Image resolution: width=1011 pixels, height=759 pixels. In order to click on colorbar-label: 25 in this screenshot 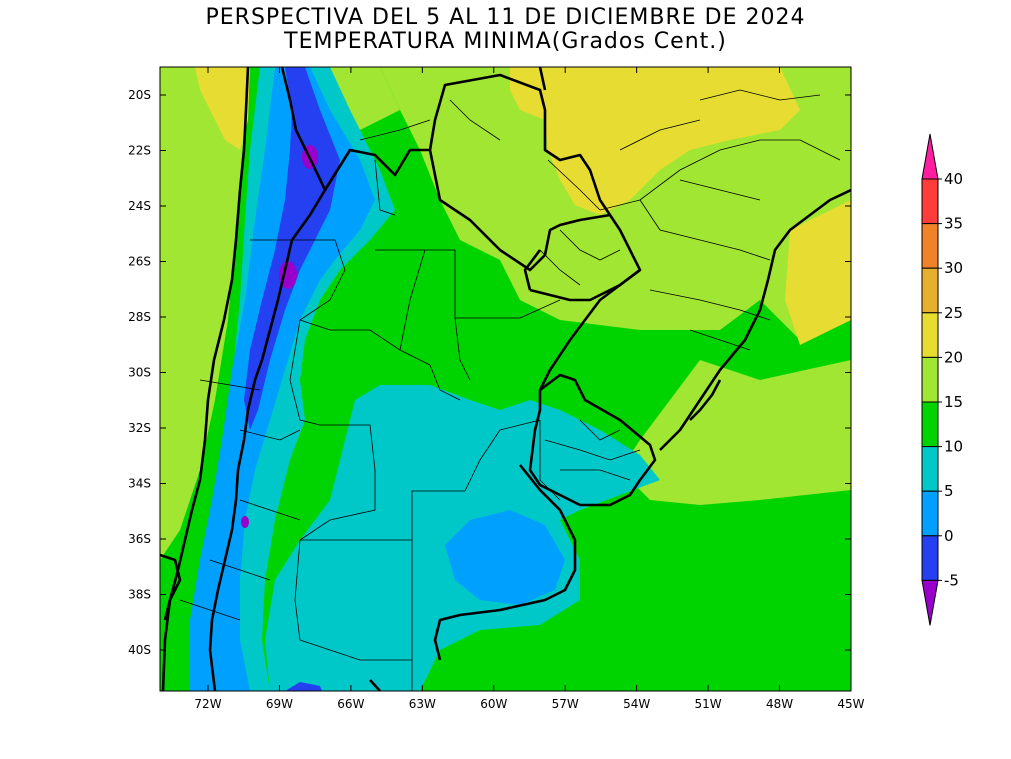, I will do `click(953, 313)`.